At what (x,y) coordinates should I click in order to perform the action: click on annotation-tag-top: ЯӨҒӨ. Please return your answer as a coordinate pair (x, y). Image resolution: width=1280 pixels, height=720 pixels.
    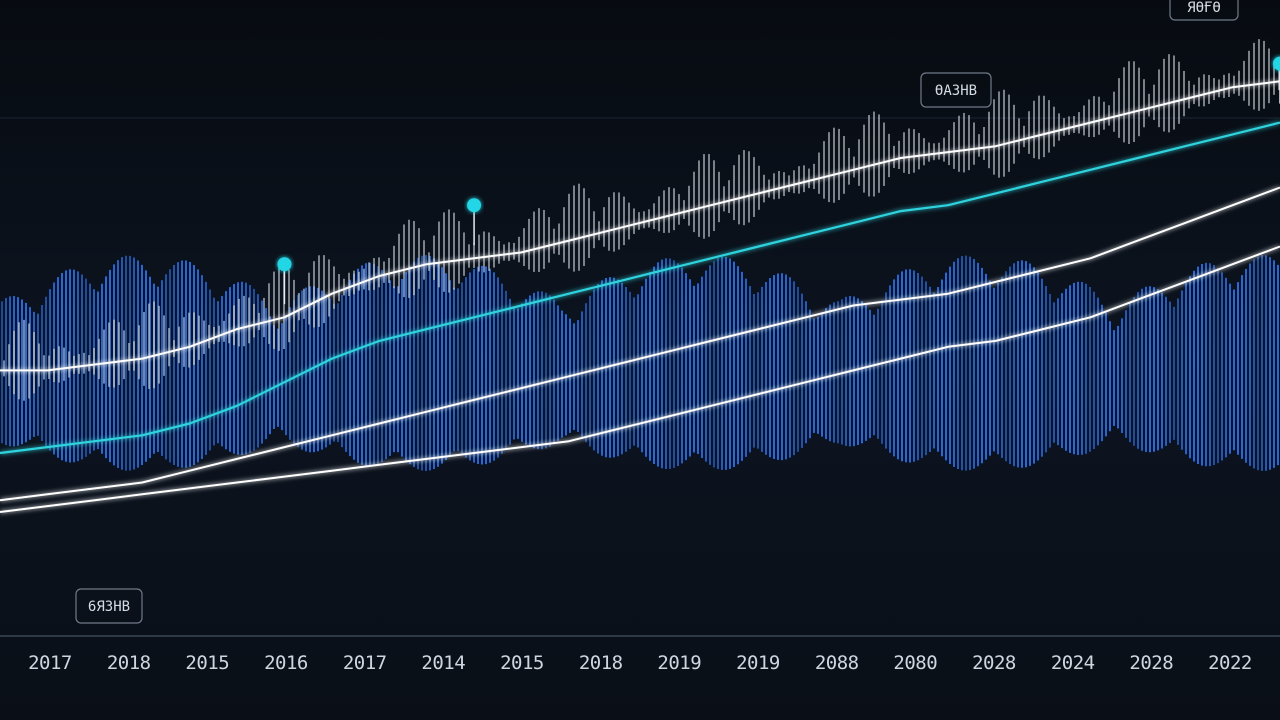
    Looking at the image, I should click on (1204, 10).